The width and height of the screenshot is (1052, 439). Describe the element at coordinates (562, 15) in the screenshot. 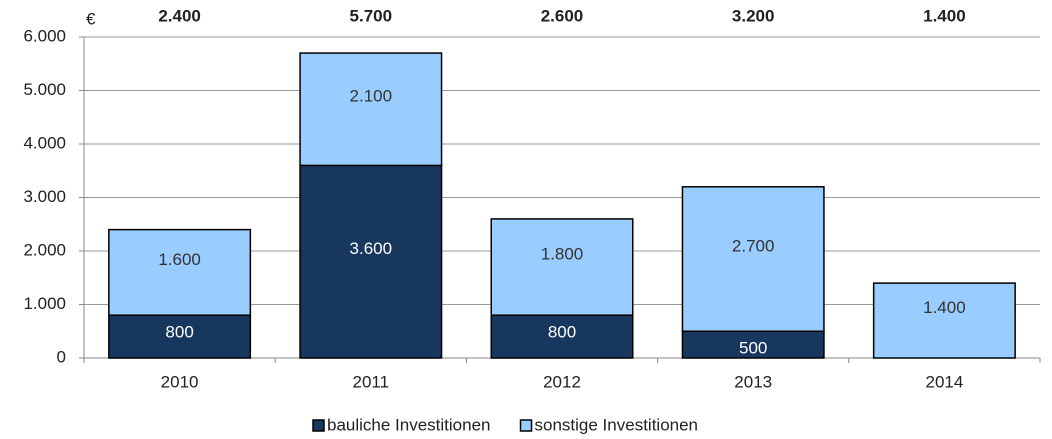

I see `total-label: 2.600` at that location.